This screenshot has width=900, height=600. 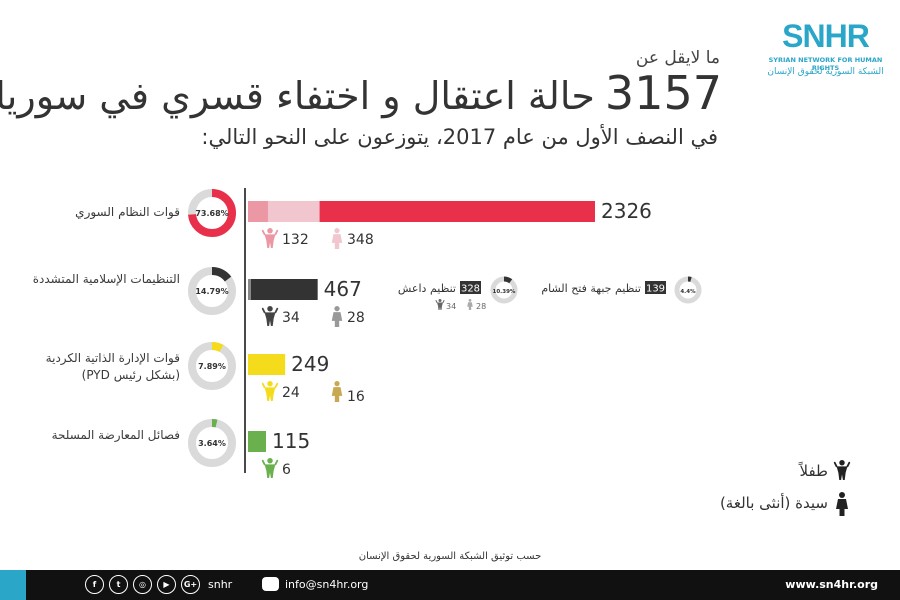 I want to click on woman-icon-isis-body, so click(x=470, y=306).